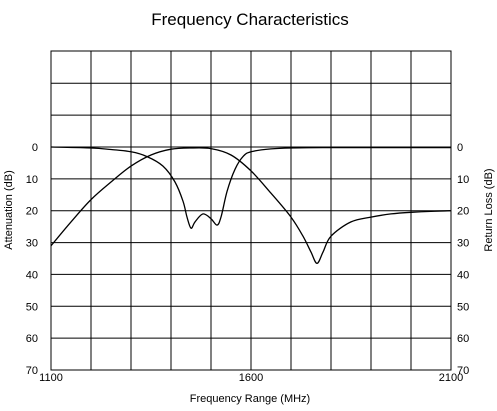 The height and width of the screenshot is (411, 497). Describe the element at coordinates (249, 19) in the screenshot. I see `chart-title: Frequency Characteristics` at that location.